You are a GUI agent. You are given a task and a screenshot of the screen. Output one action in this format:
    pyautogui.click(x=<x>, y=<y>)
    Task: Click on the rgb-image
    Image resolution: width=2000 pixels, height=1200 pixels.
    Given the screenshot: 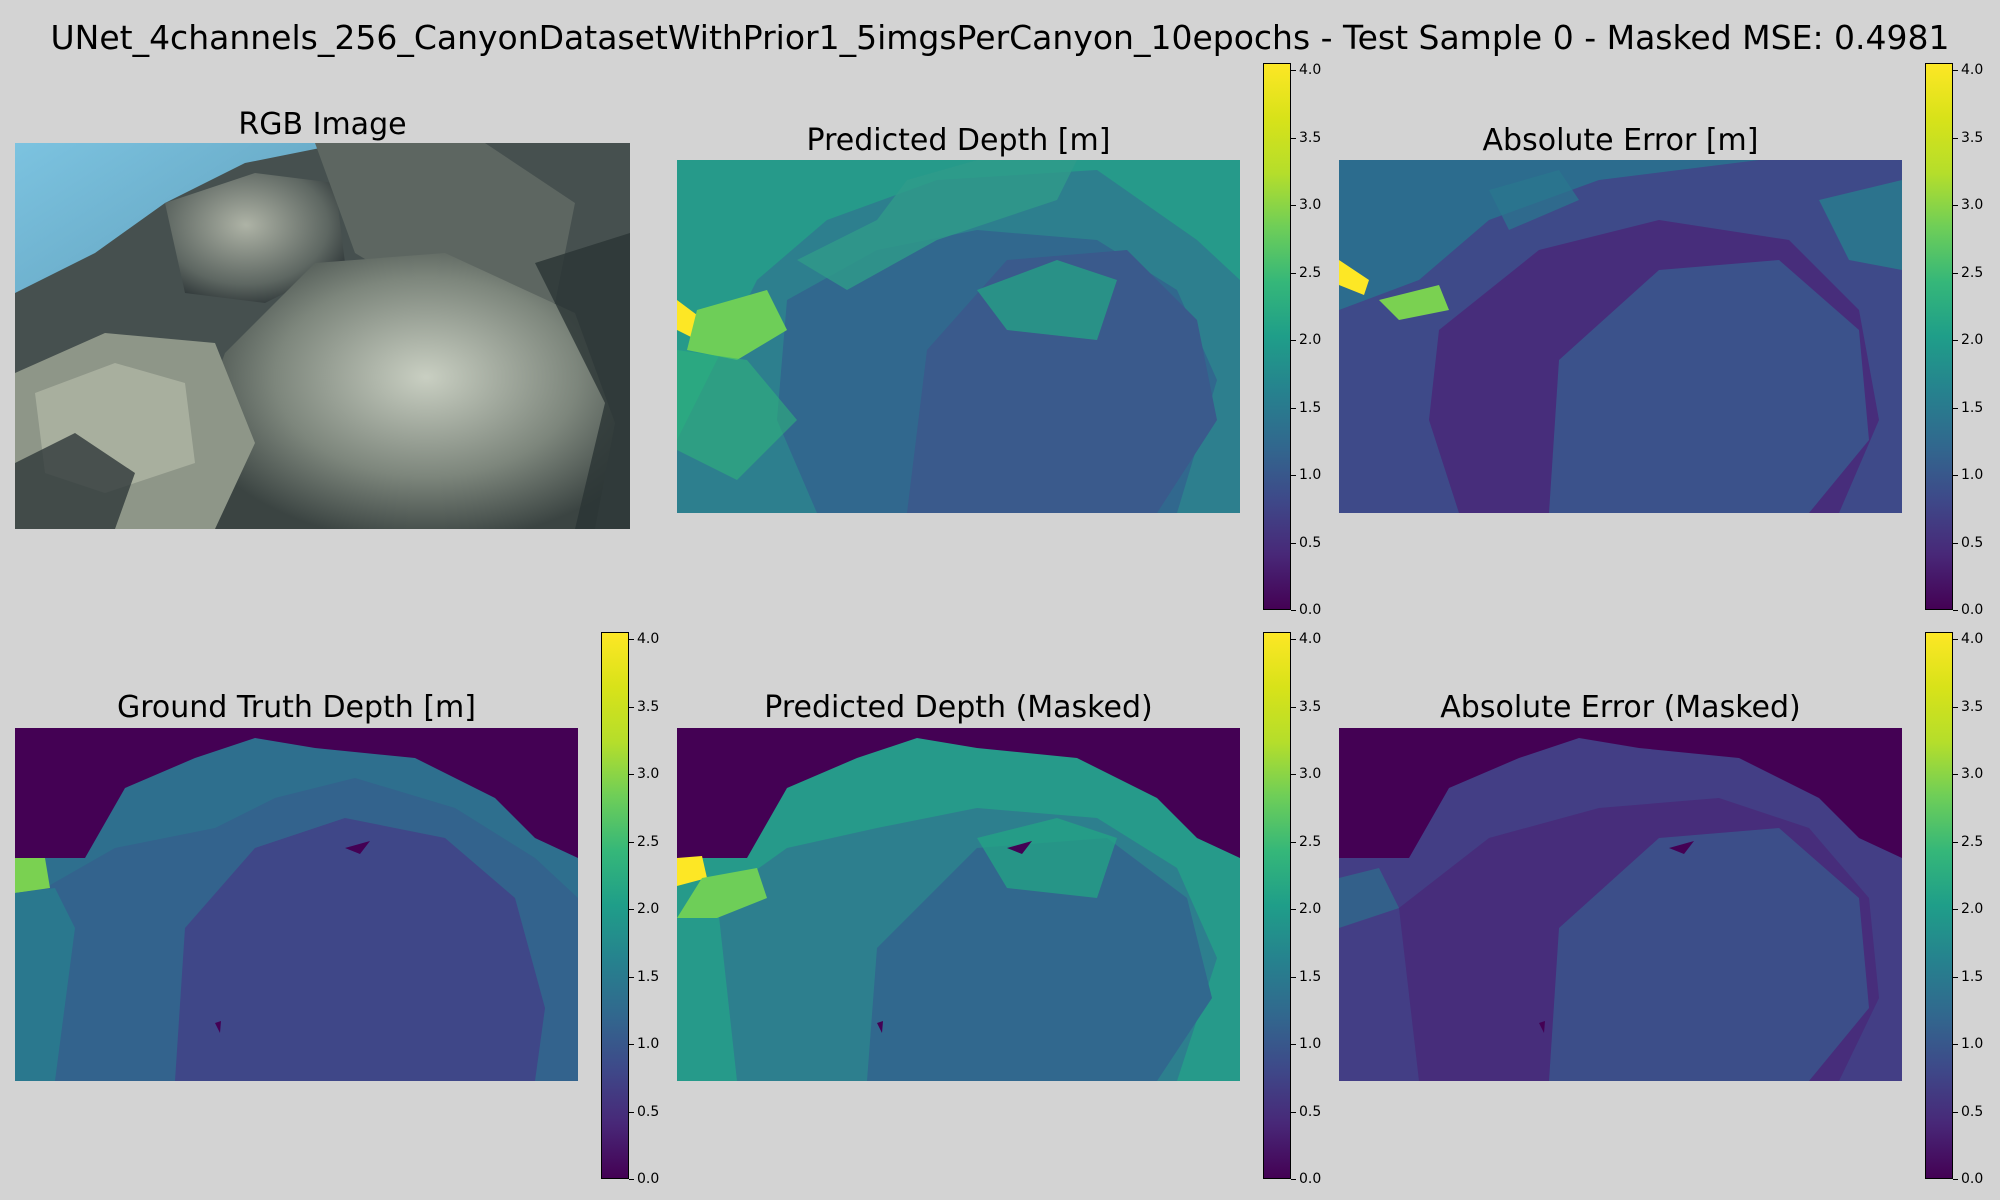 What is the action you would take?
    pyautogui.click(x=322, y=336)
    